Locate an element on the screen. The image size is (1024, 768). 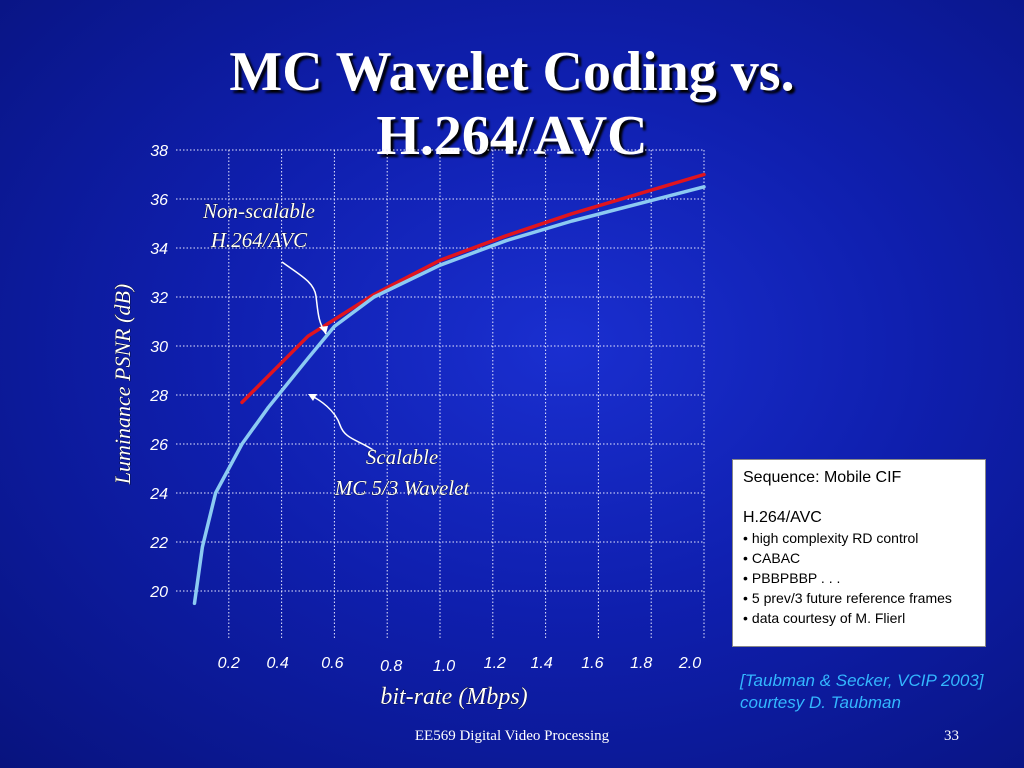
x-tick-label: 0.4 is located at coordinates (277, 663).